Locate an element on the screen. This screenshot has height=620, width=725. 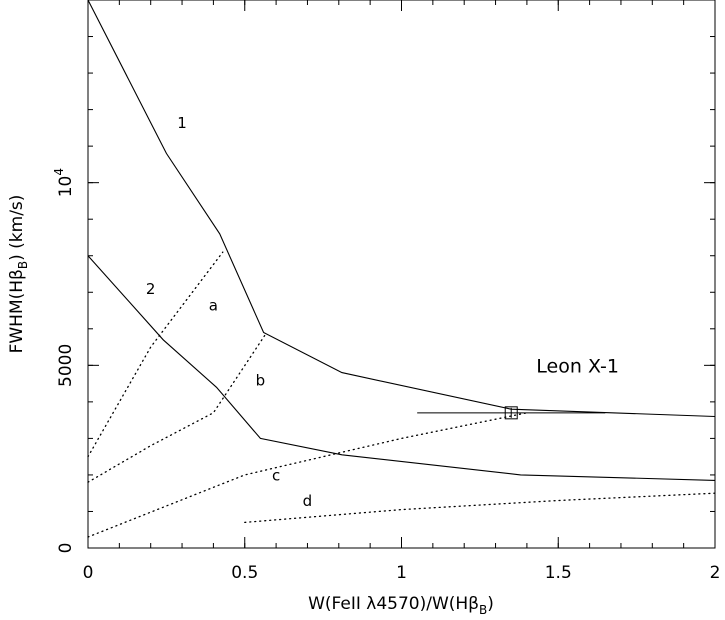
y-tick-label-10-4: 104 is located at coordinates (64, 182).